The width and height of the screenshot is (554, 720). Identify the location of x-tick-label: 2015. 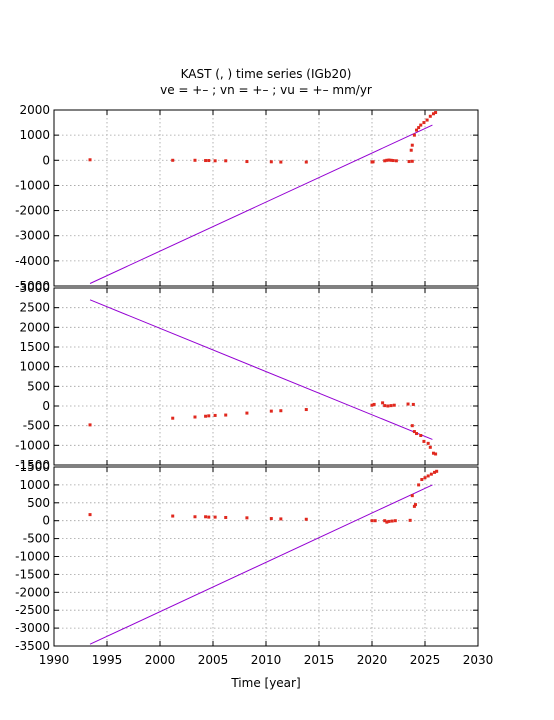
(319, 660).